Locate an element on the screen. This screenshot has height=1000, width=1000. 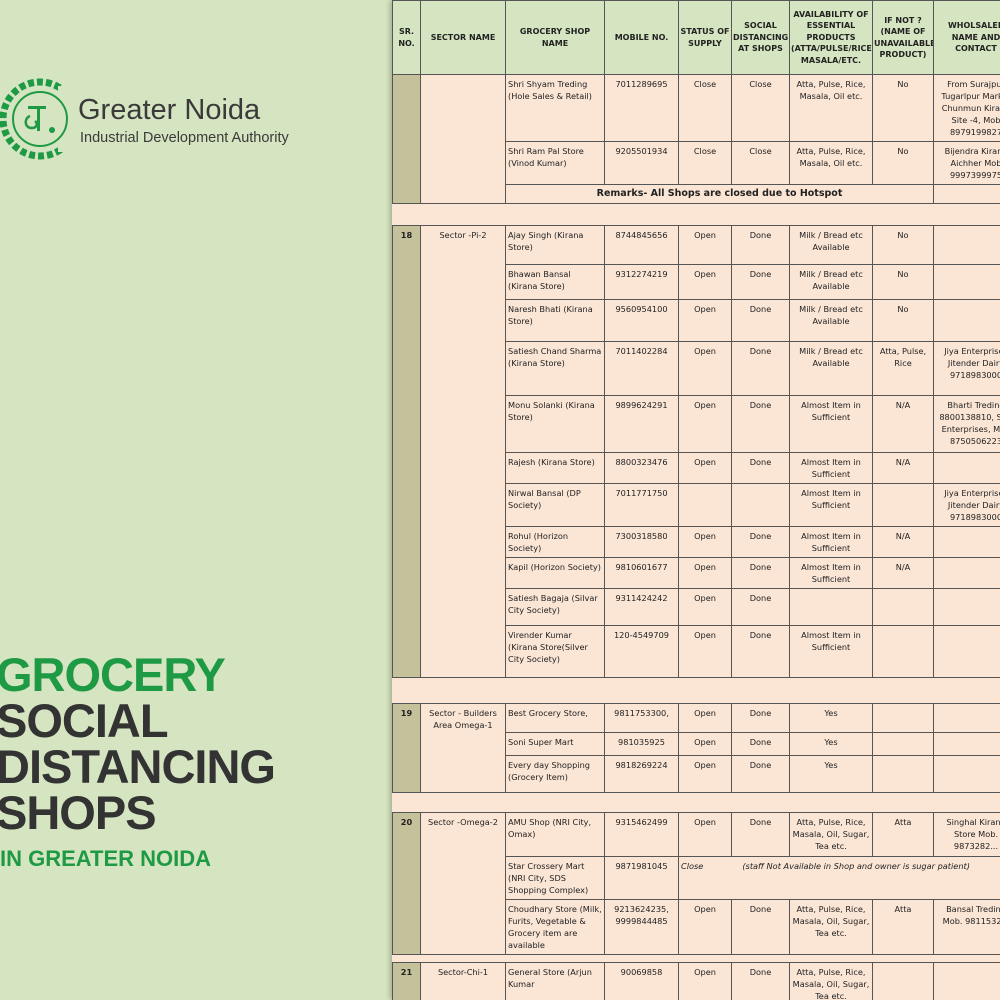
sector-cell: Sector -Omega-2 is located at coordinates (463, 883).